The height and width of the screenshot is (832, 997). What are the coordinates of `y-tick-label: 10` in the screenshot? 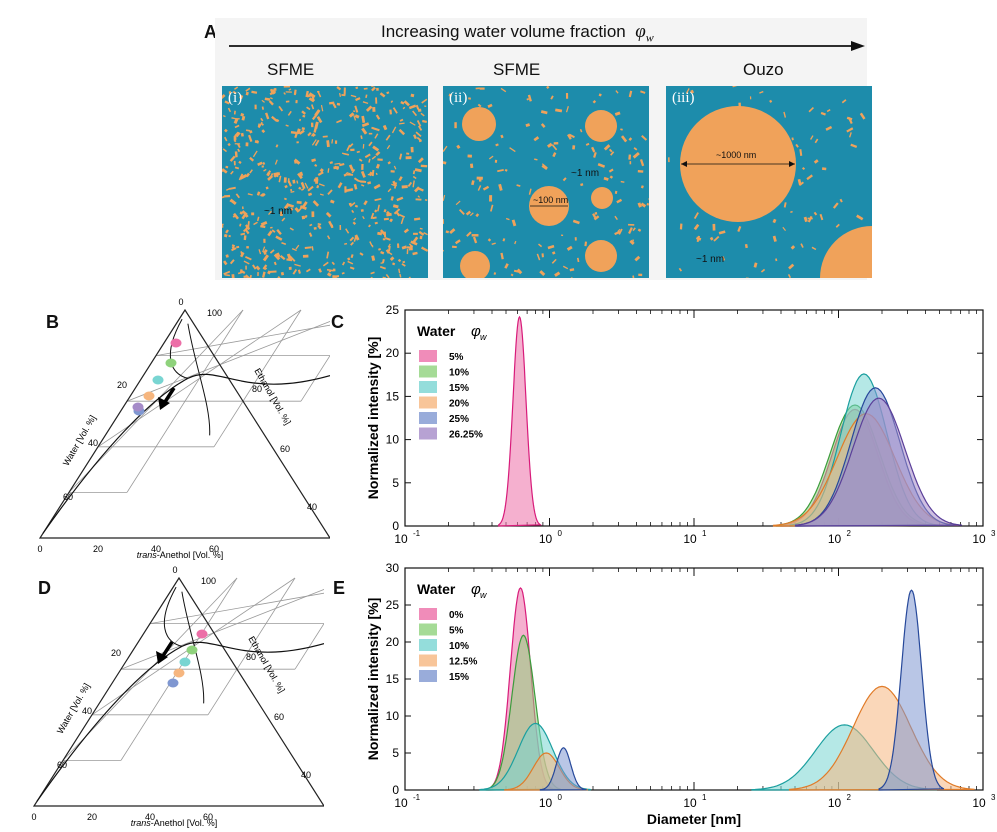 It's located at (393, 440).